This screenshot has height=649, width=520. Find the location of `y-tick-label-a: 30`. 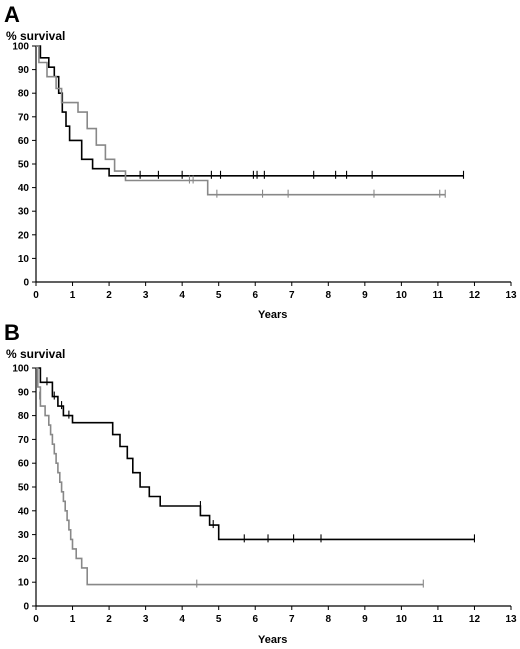

y-tick-label-a: 30 is located at coordinates (24, 212).